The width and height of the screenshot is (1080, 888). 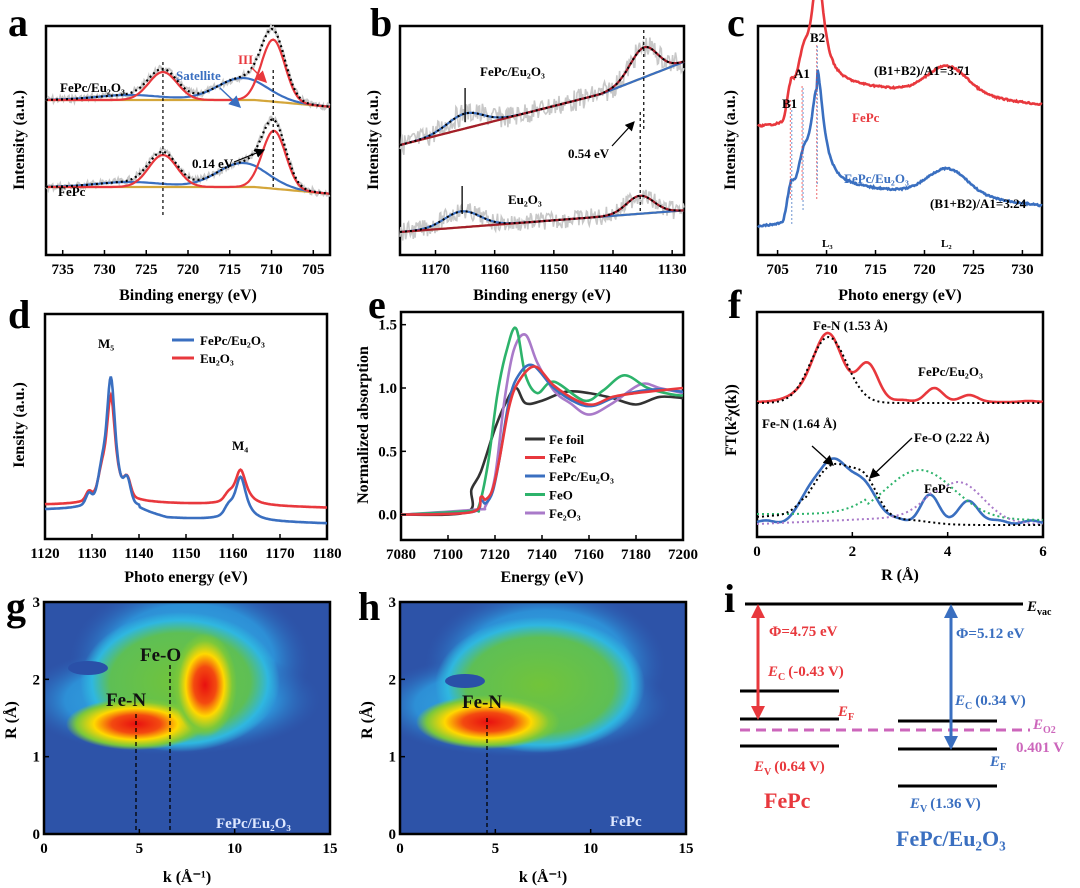 I want to click on series-line-fe2o3, so click(x=542, y=424).